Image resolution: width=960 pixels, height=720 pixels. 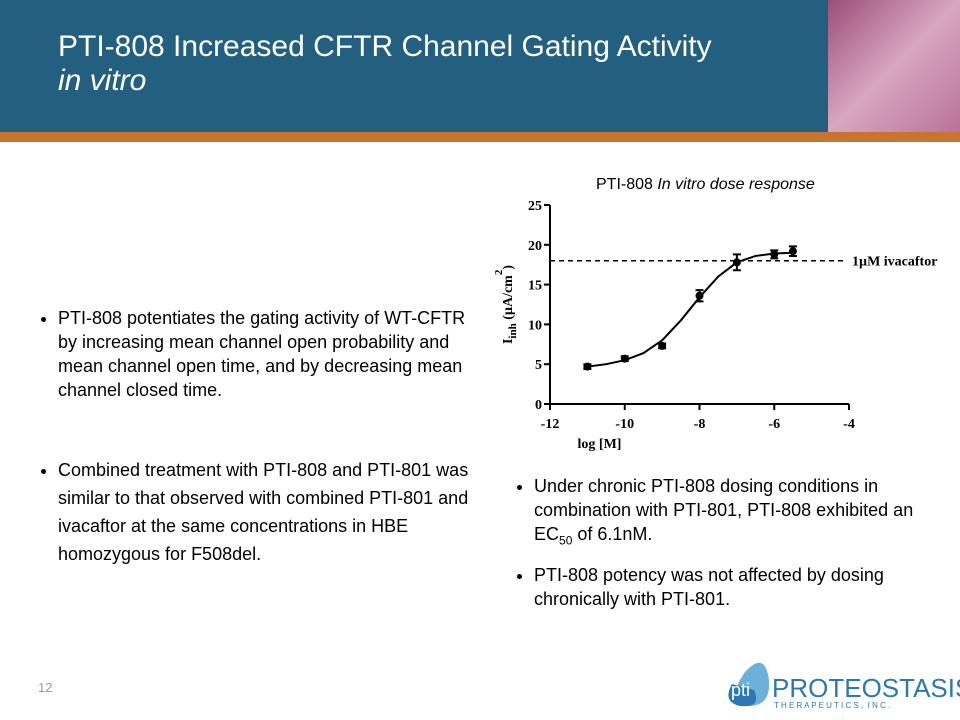 What do you see at coordinates (538, 365) in the screenshot?
I see `y-tick-label: 5` at bounding box center [538, 365].